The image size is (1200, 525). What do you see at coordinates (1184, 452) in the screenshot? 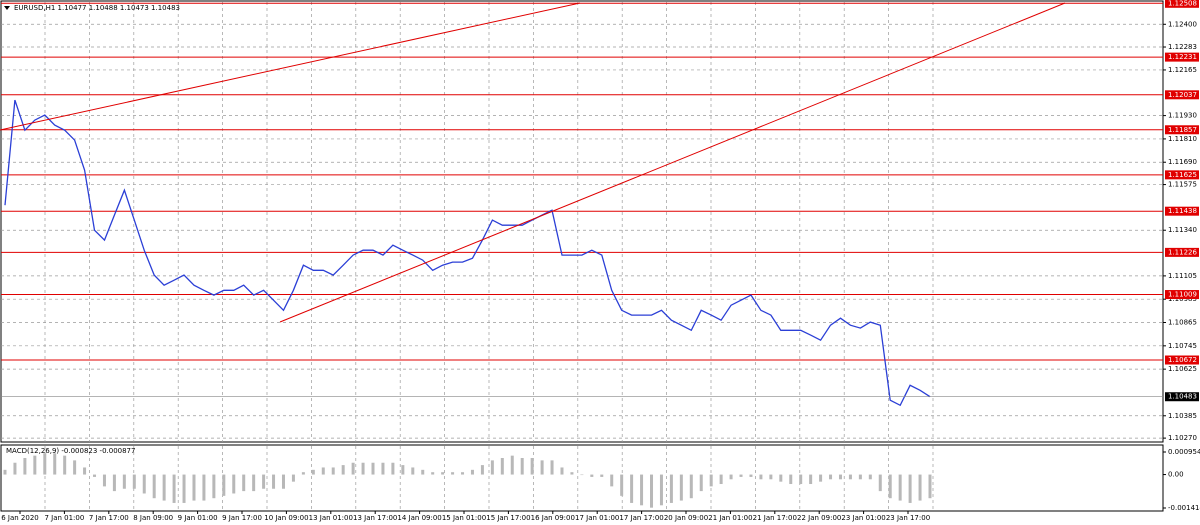
I see `y-tick-label: 0.000954` at bounding box center [1184, 452].